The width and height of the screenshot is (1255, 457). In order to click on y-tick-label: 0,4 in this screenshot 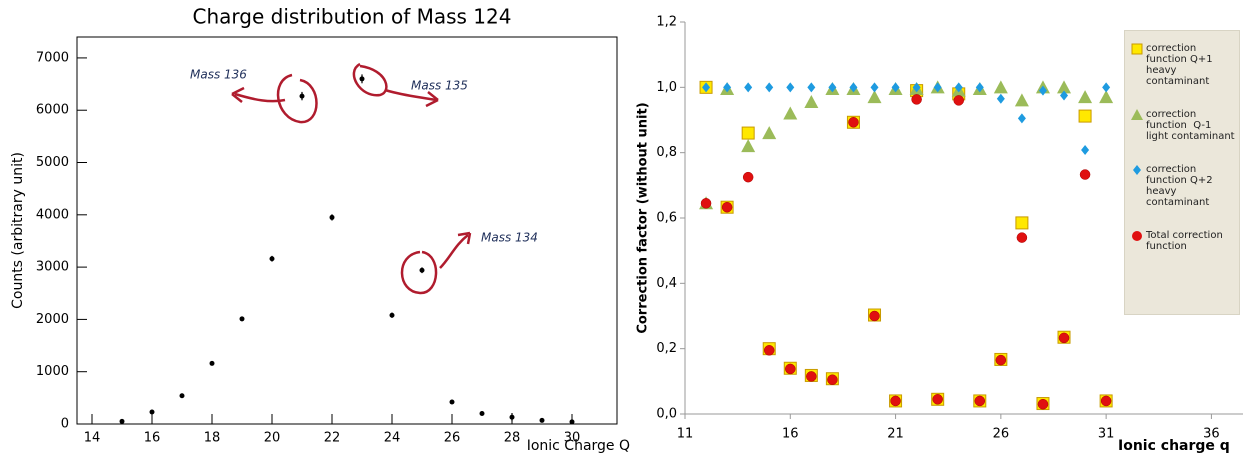, I will do `click(666, 283)`.